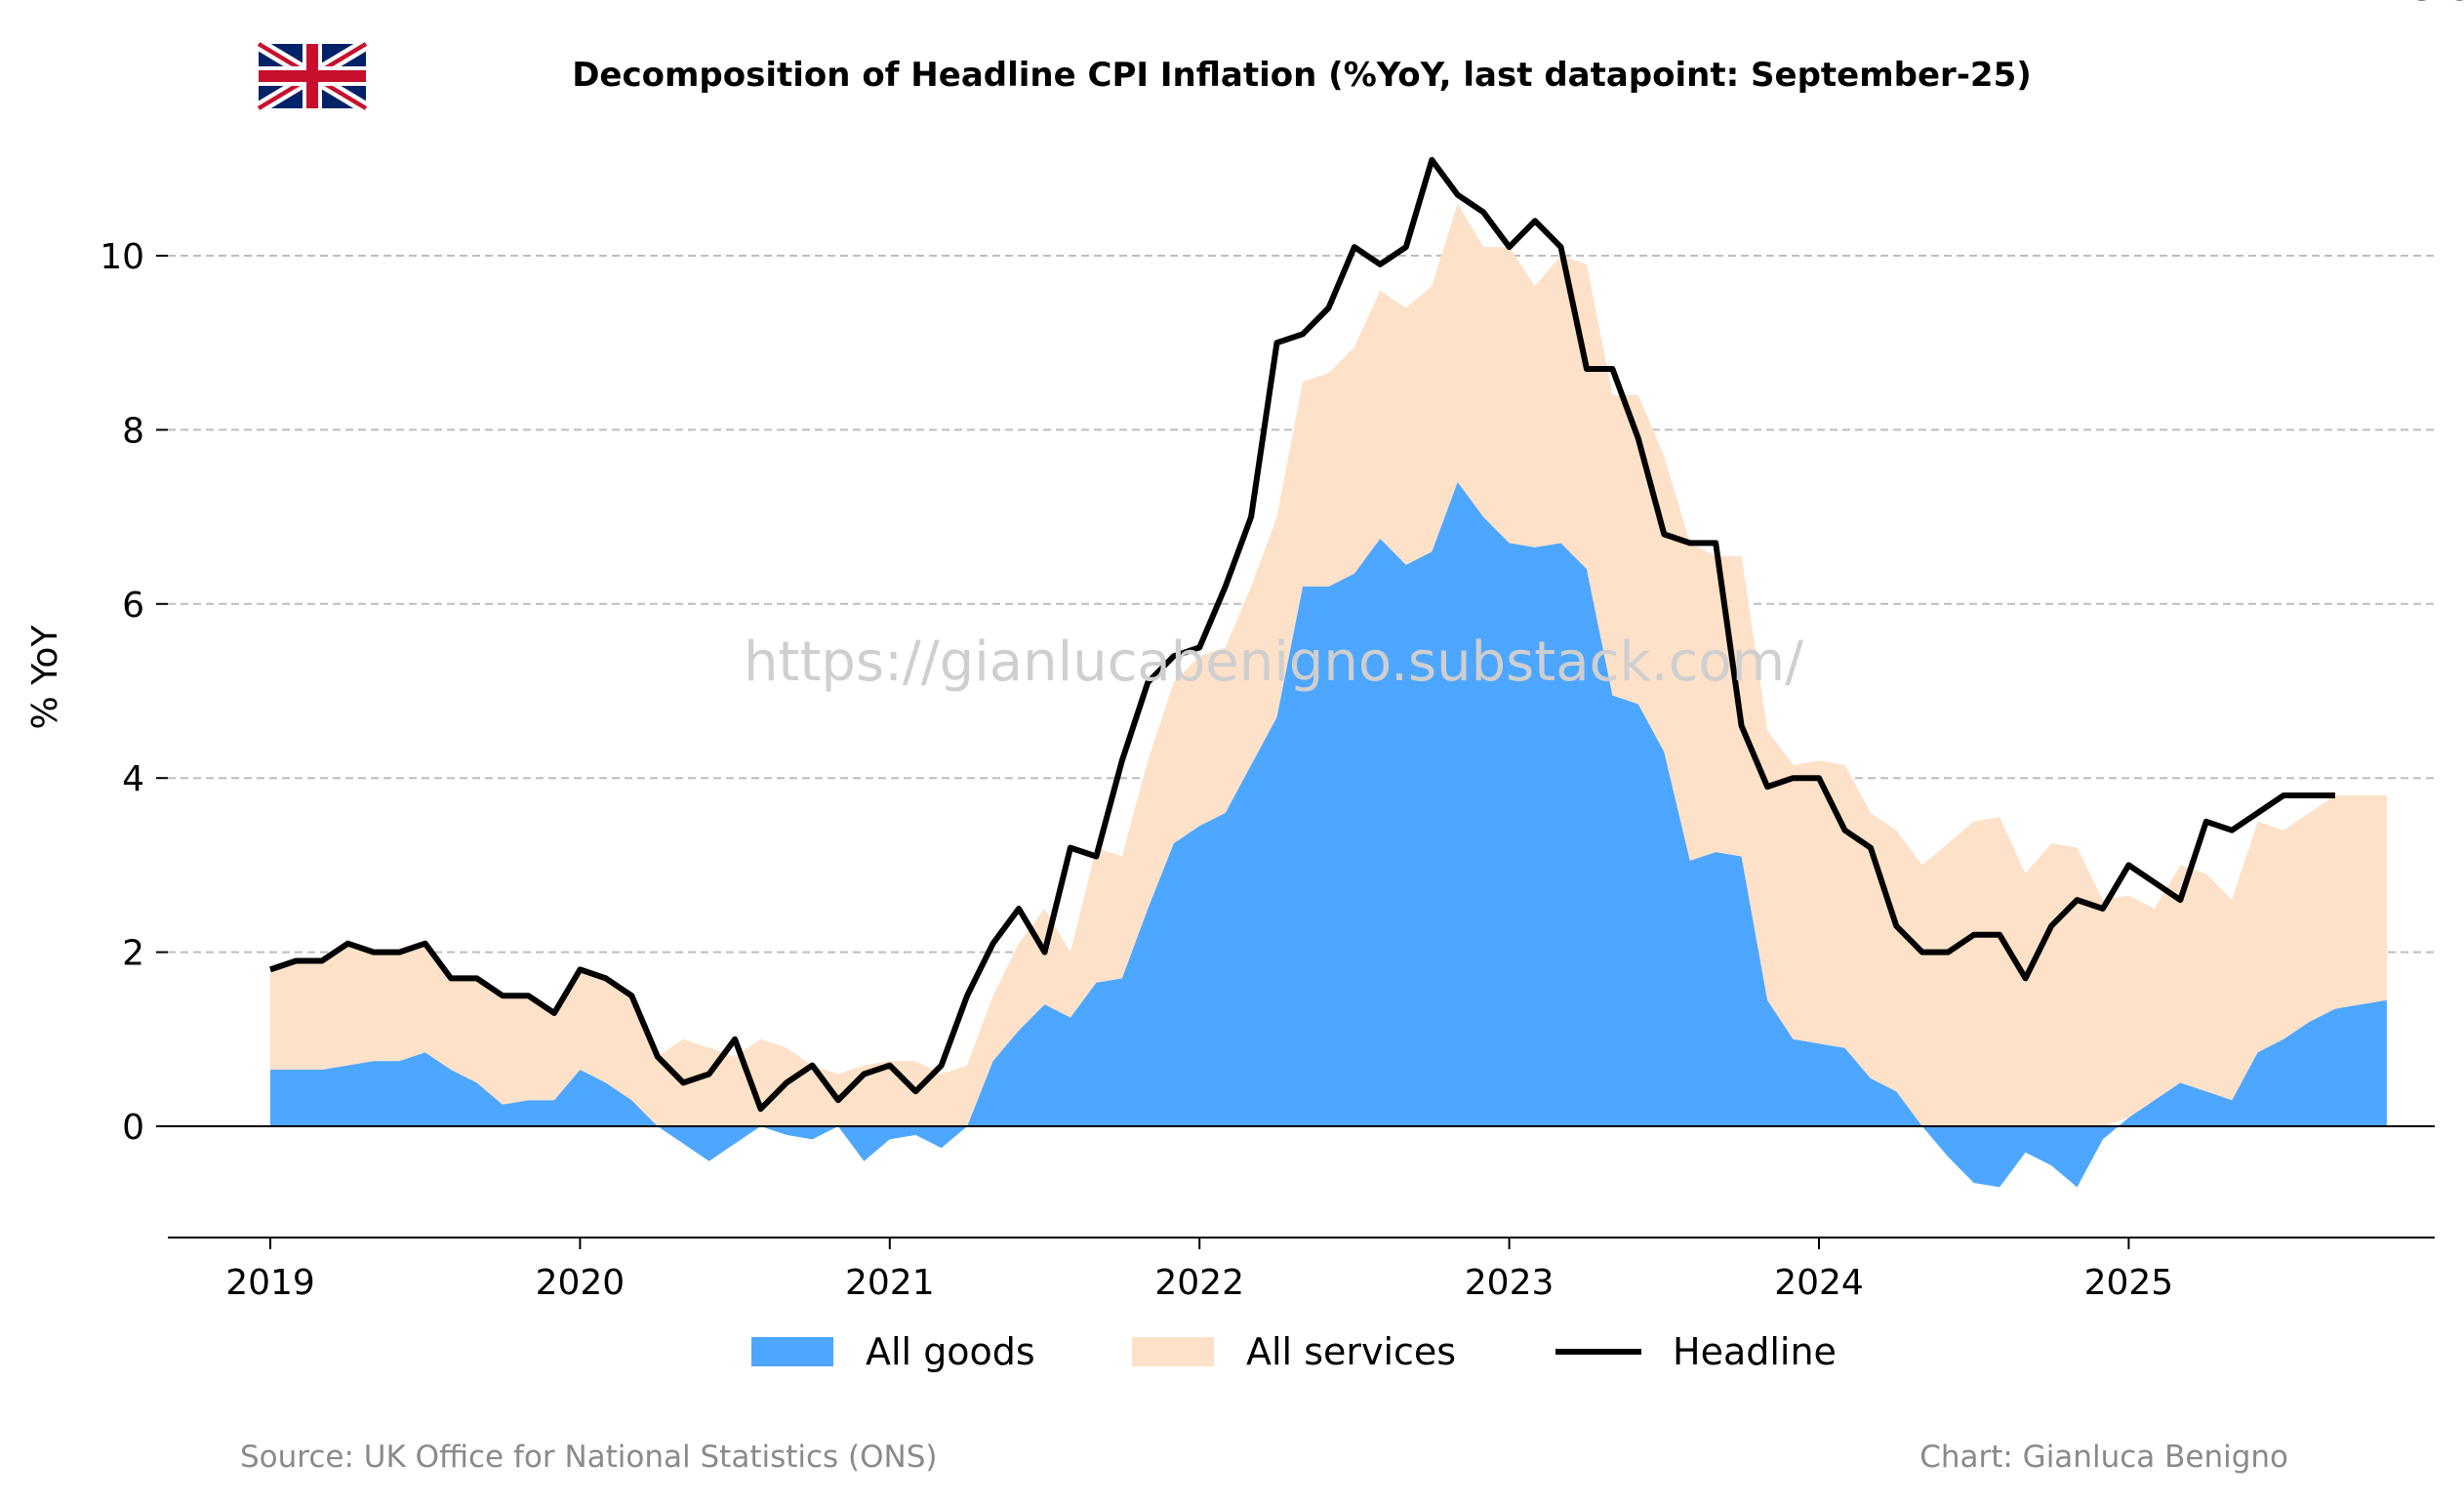  What do you see at coordinates (1273, 662) in the screenshot?
I see `watermark-text: https://gianlucabenigno.substack.com/` at bounding box center [1273, 662].